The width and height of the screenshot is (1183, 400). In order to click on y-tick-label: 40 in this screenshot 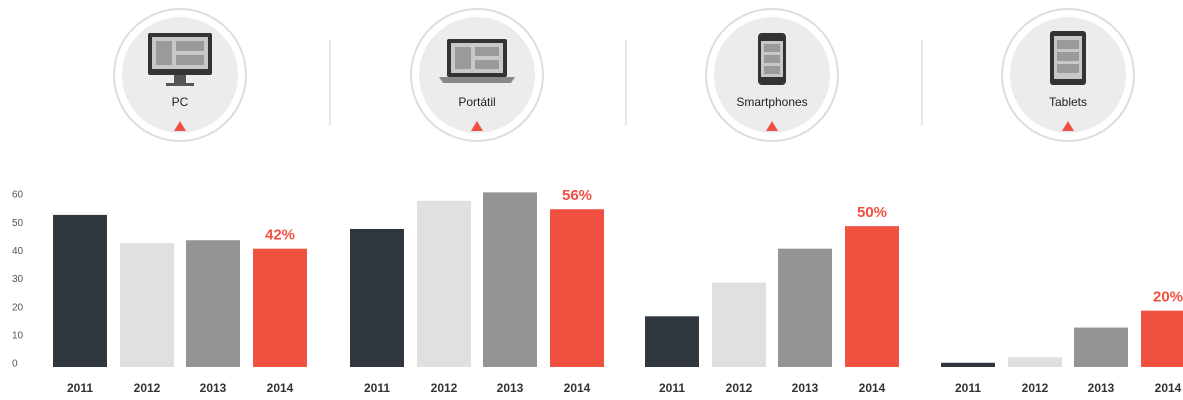, I will do `click(18, 251)`.